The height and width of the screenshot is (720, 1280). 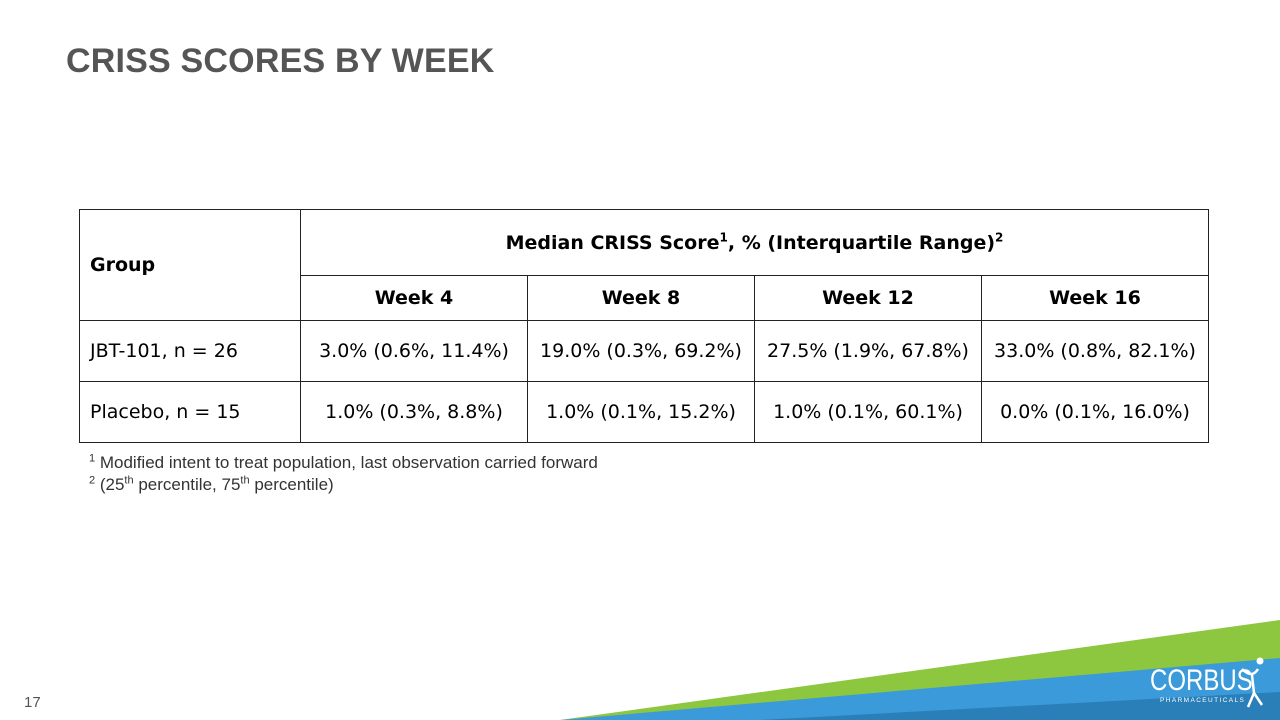 What do you see at coordinates (190, 351) in the screenshot?
I see `group-cell: JBT-101, n = 26` at bounding box center [190, 351].